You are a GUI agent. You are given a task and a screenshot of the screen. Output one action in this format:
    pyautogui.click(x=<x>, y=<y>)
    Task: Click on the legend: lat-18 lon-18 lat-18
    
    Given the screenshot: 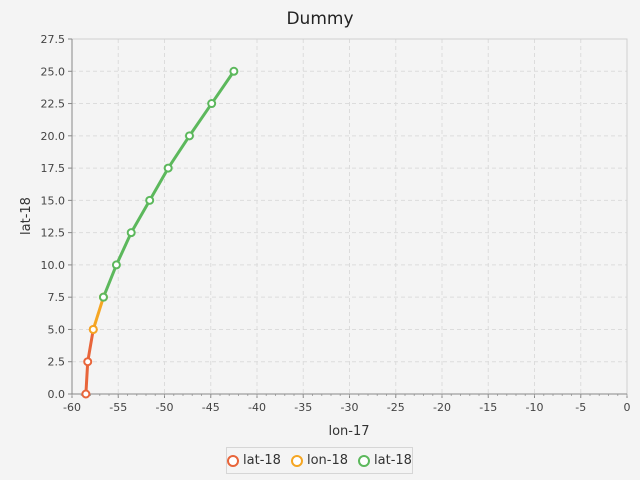 What is the action you would take?
    pyautogui.click(x=319, y=460)
    